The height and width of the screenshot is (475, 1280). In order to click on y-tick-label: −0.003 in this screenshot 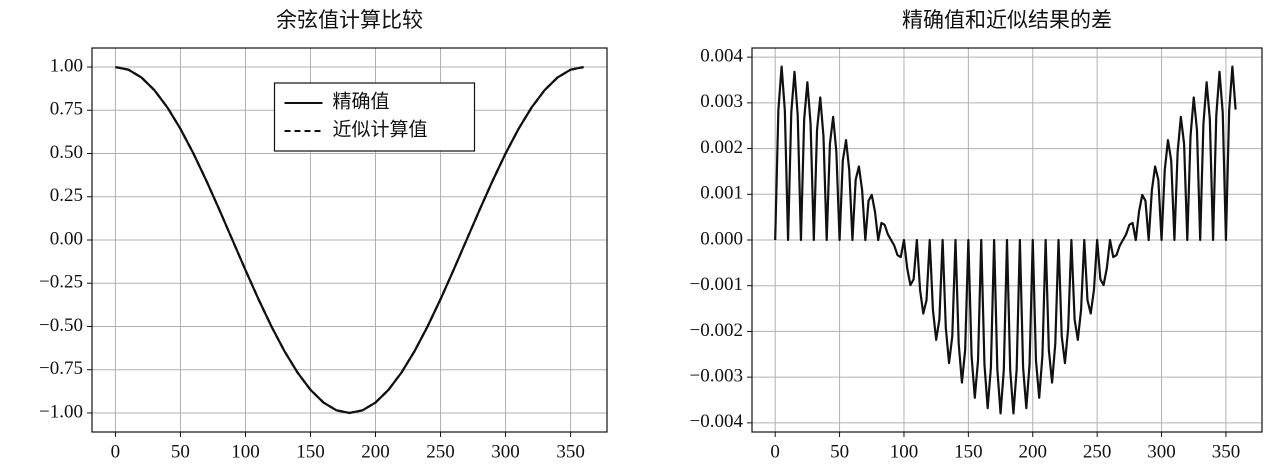, I will do `click(716, 376)`.